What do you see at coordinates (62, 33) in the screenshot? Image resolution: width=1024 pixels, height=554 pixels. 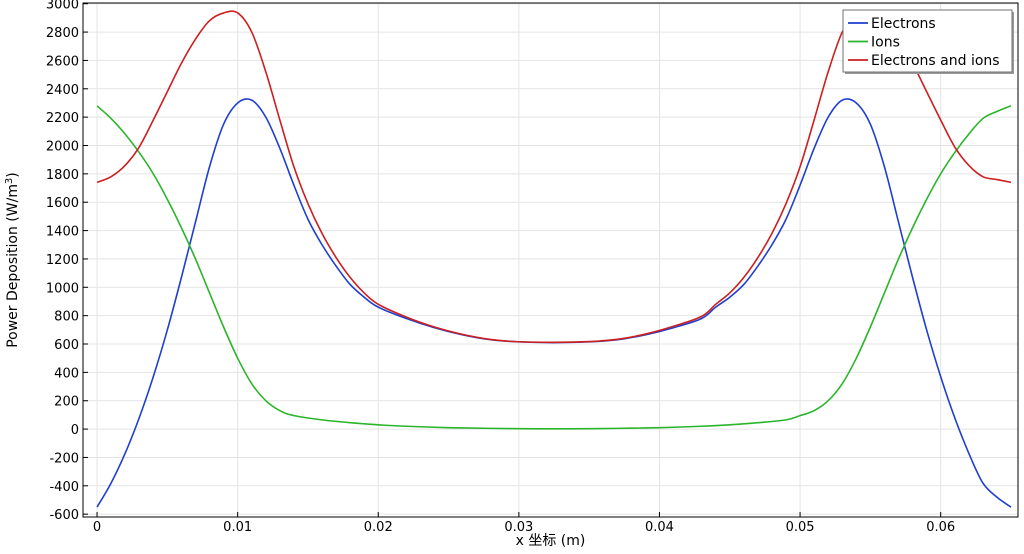 I see `y-tick-label: 2800` at bounding box center [62, 33].